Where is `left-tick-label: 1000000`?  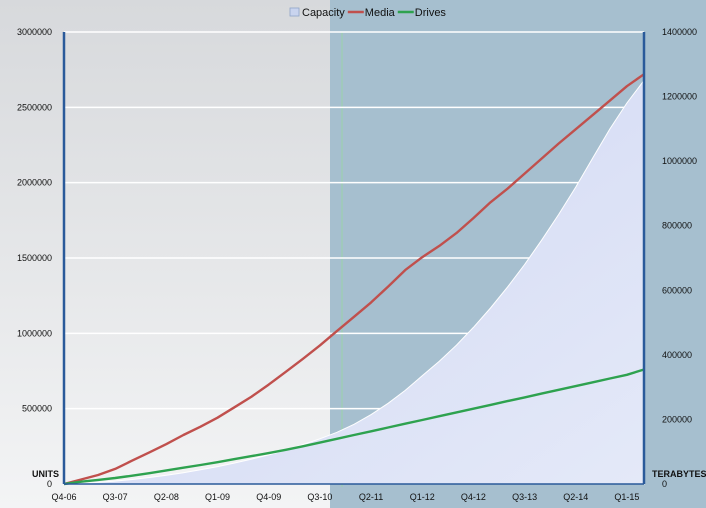
left-tick-label: 1000000 is located at coordinates (34, 333).